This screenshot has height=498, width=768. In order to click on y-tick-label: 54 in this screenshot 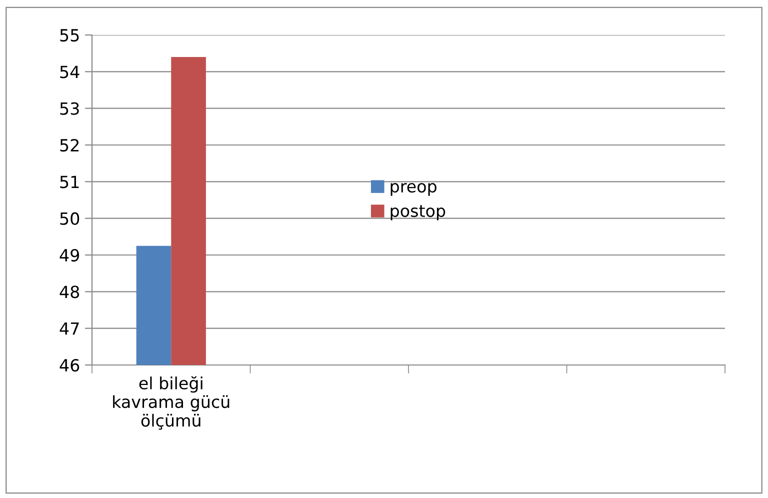, I will do `click(70, 72)`.